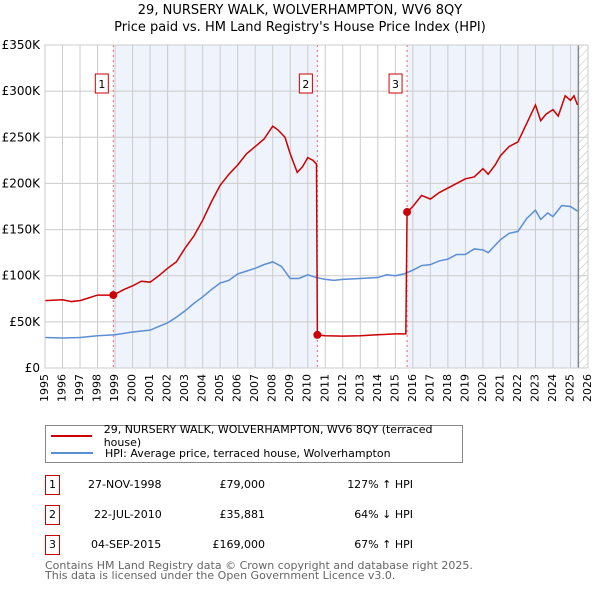 The image size is (600, 590). Describe the element at coordinates (517, 388) in the screenshot. I see `x-tick-label: 2022` at that location.